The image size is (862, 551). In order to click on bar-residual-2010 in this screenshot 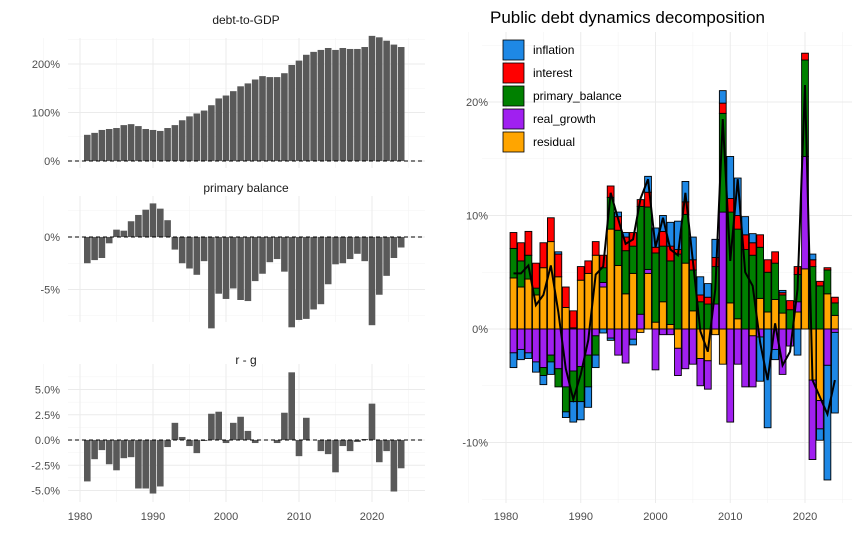, I will do `click(730, 316)`.